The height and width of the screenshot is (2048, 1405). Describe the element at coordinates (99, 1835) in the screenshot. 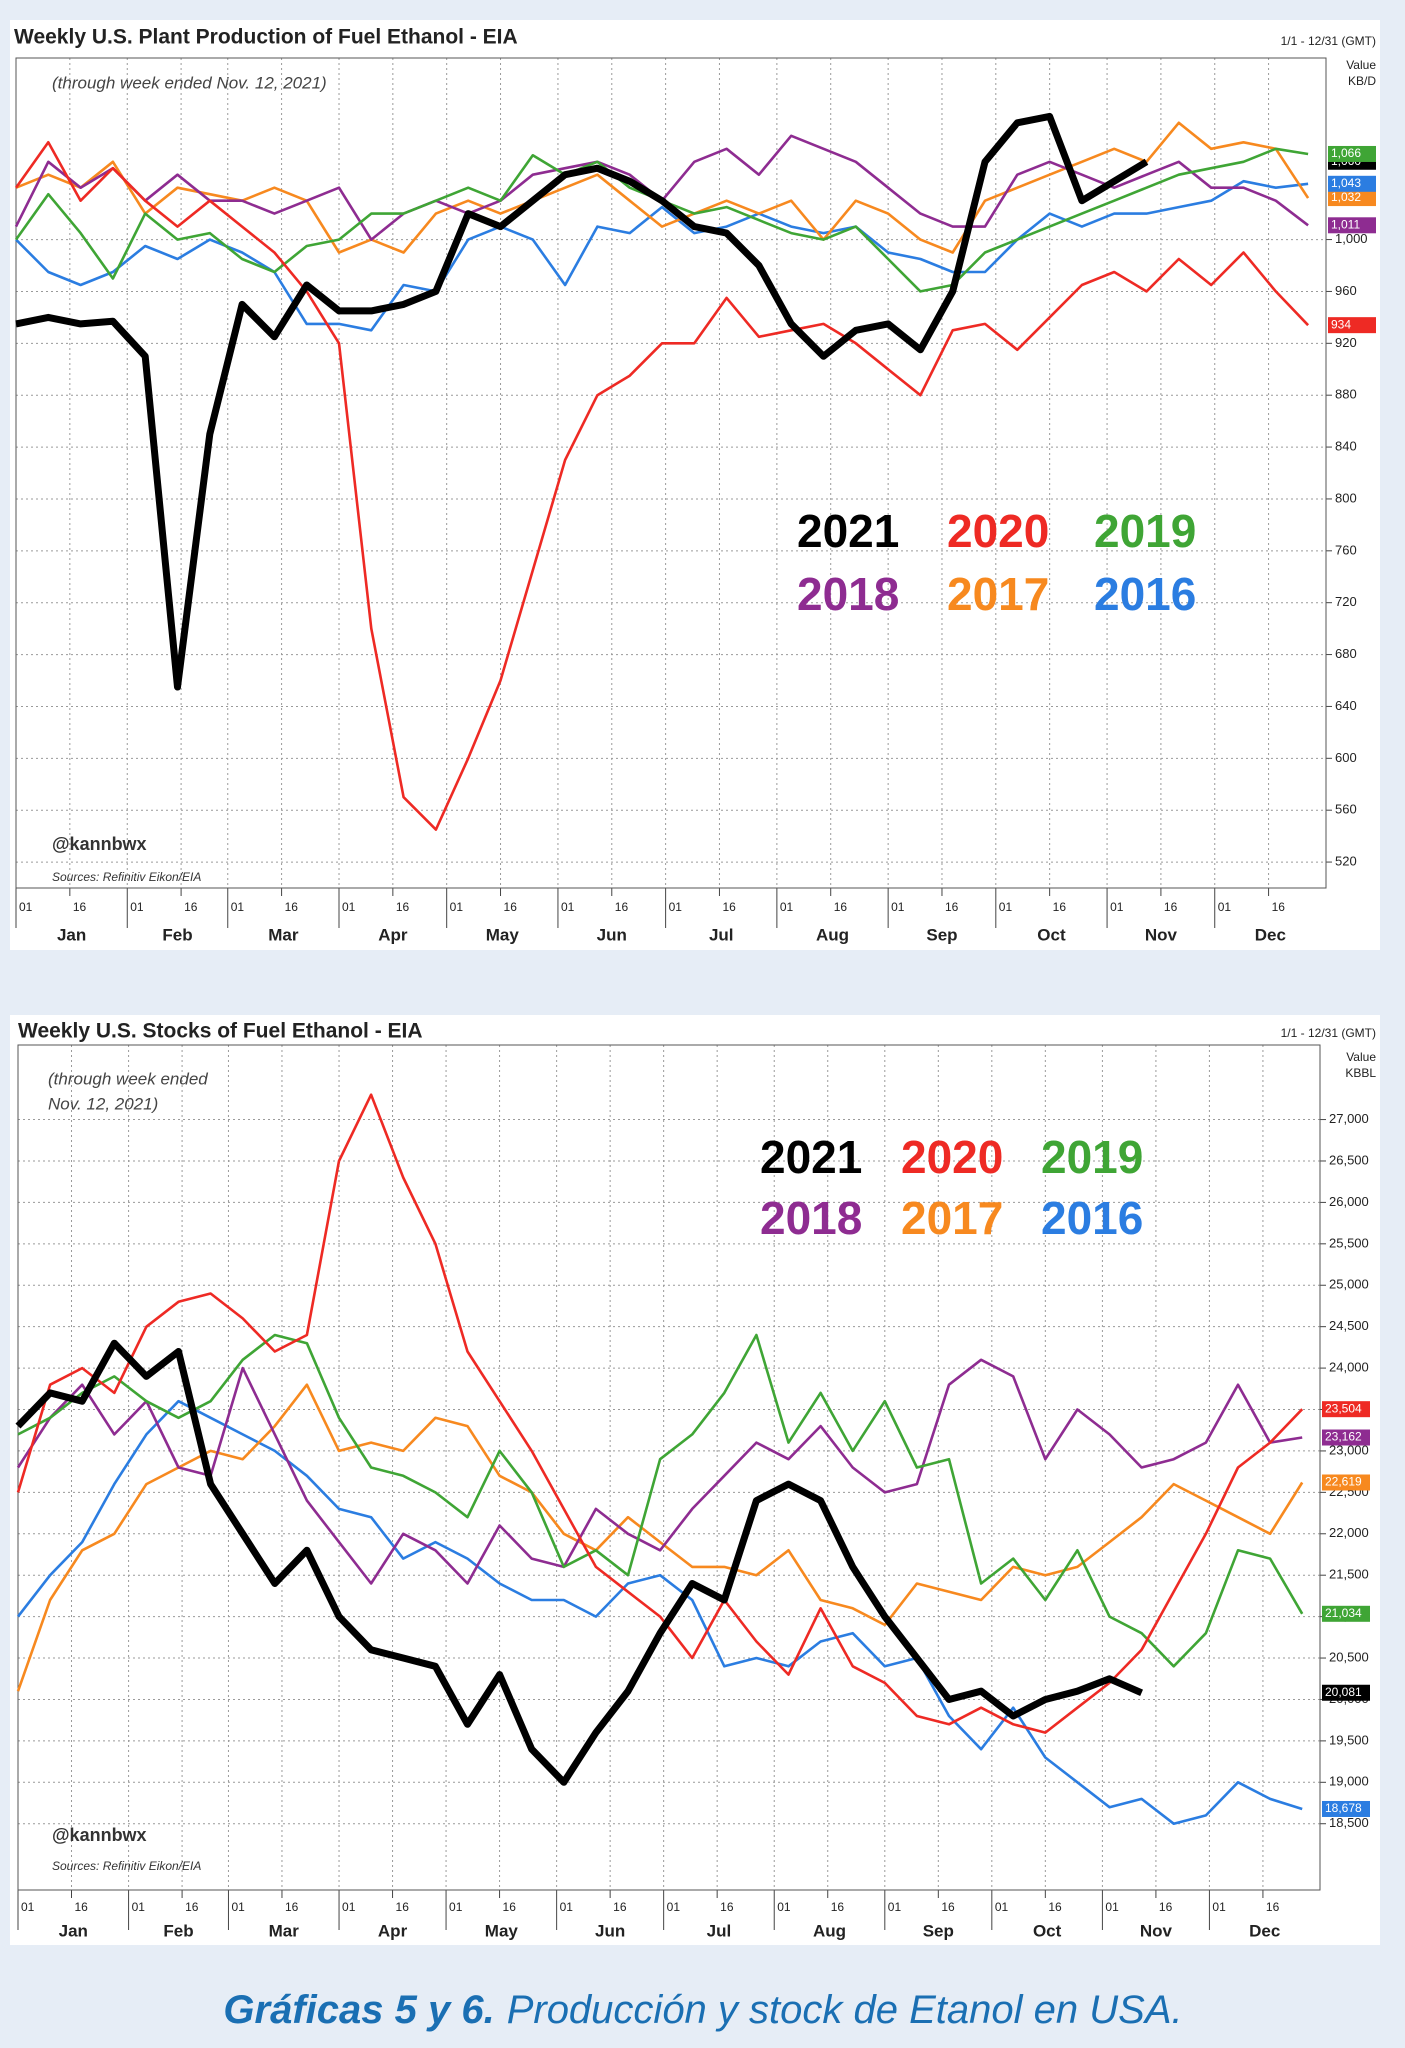

I see `handle: @kannbwx` at that location.